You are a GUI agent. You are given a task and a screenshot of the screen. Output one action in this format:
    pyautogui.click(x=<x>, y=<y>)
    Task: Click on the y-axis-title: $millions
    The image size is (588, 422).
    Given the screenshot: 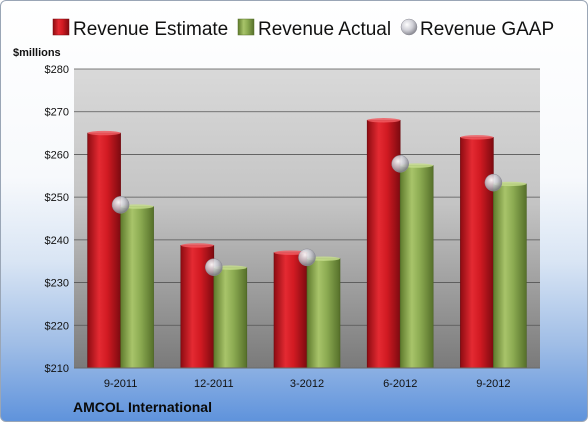 What is the action you would take?
    pyautogui.click(x=37, y=53)
    